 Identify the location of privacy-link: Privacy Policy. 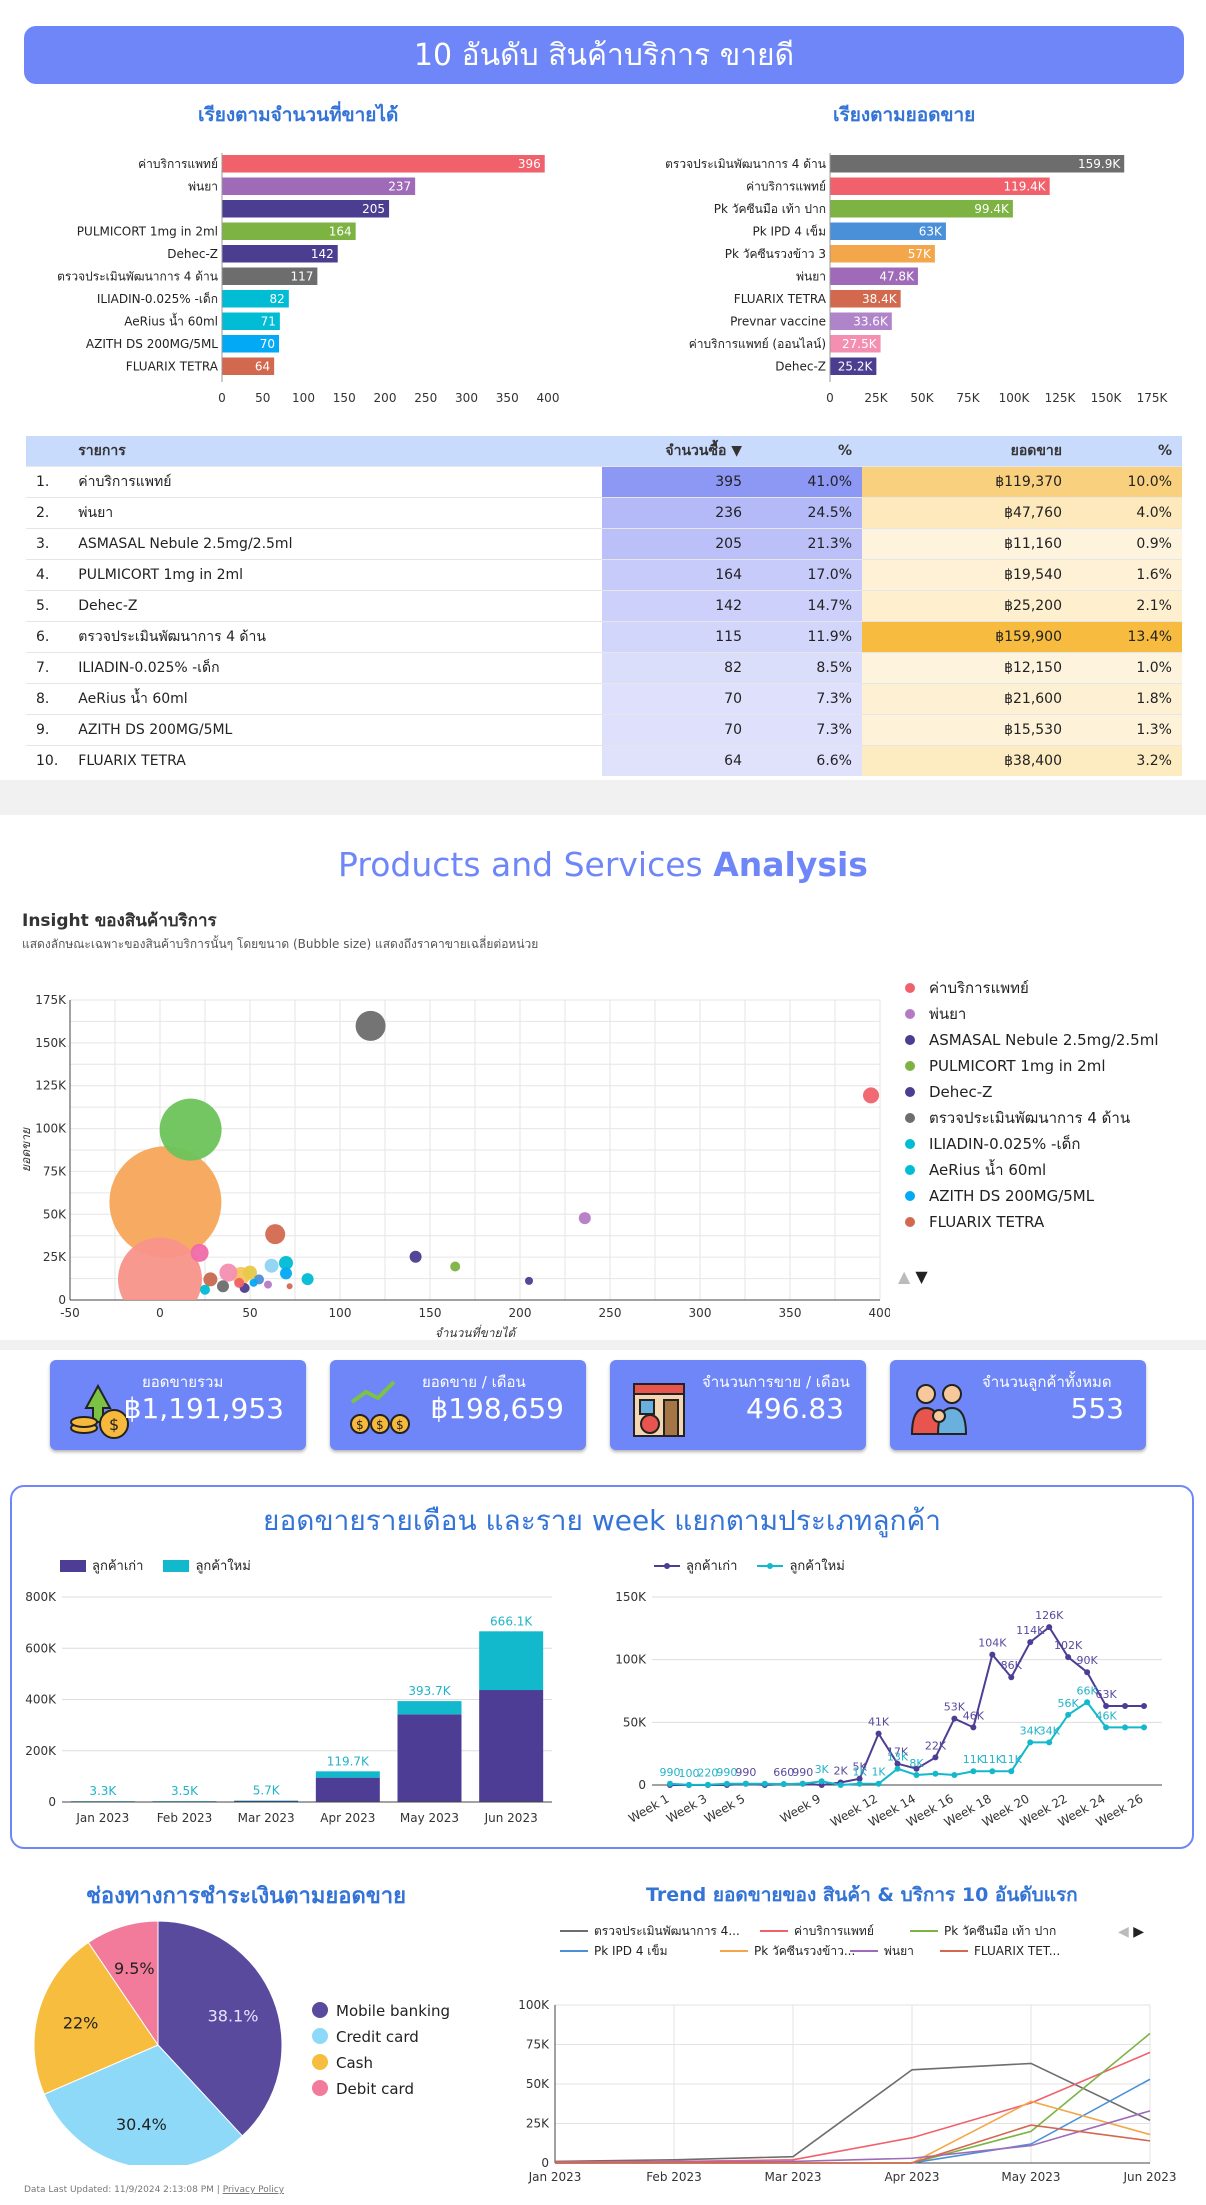
(253, 2190).